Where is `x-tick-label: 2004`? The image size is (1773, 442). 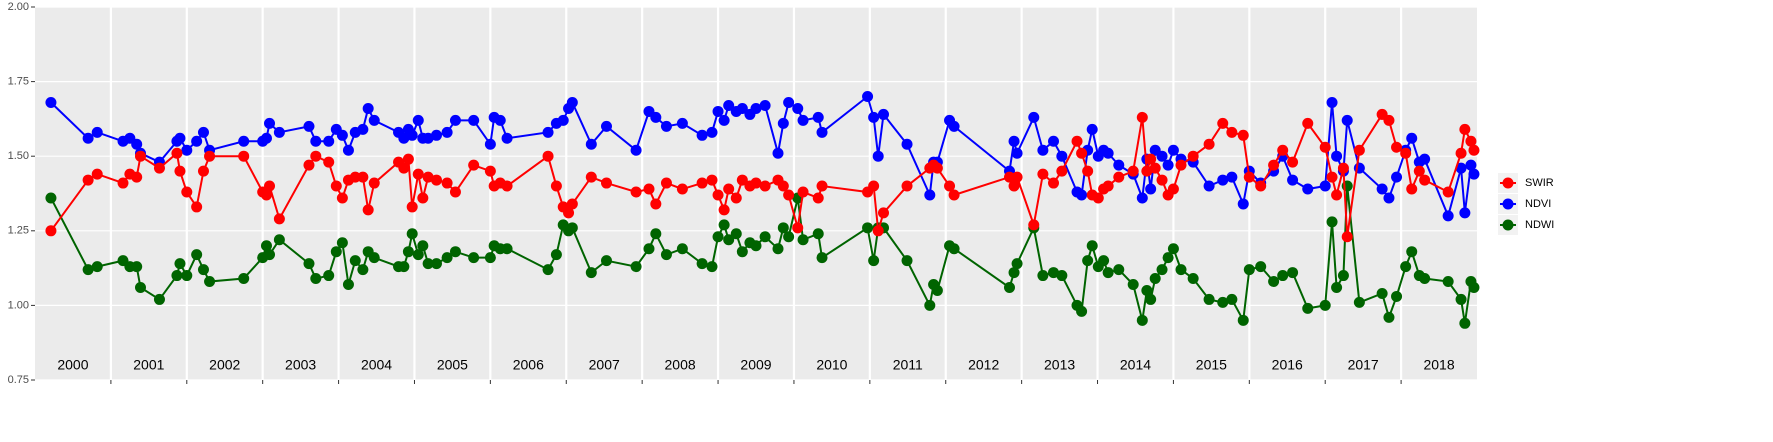
x-tick-label: 2004 is located at coordinates (376, 365).